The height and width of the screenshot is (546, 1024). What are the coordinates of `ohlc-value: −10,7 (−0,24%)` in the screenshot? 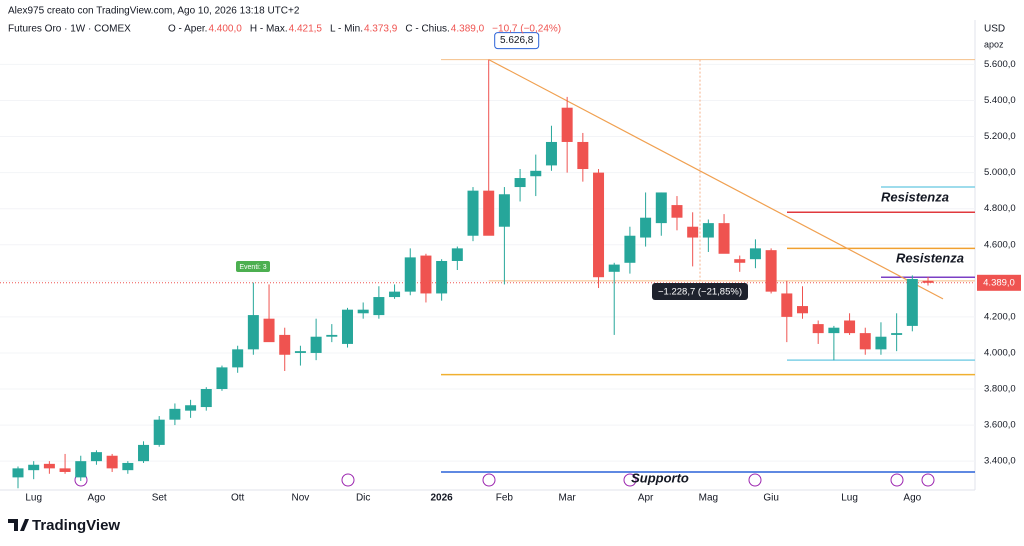 It's located at (526, 29).